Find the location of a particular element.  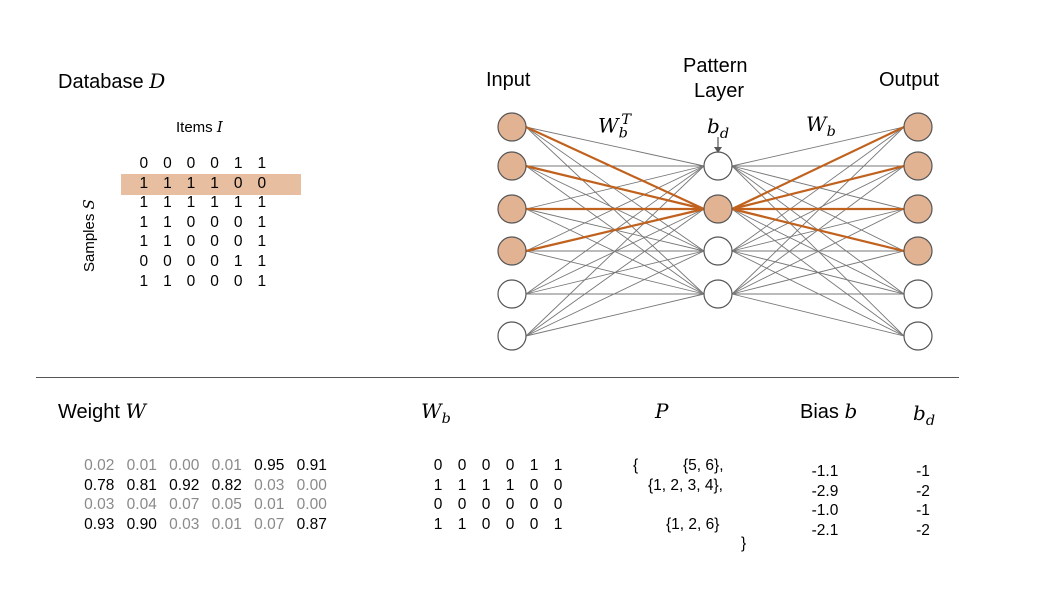

weight-cell: 0.07 is located at coordinates (269, 524).